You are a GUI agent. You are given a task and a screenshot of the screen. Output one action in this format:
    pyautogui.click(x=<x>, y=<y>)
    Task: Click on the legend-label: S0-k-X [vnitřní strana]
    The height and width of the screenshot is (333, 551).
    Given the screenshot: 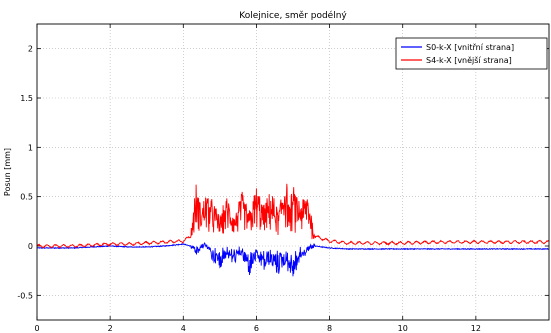 What is the action you would take?
    pyautogui.click(x=470, y=47)
    